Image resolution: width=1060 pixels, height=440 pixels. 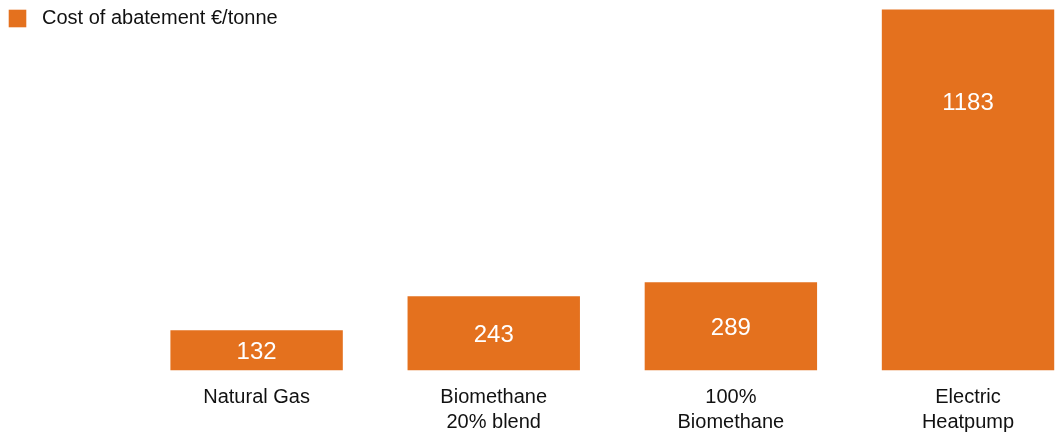 I want to click on x-tick-label: Natural Gas, so click(x=256, y=395).